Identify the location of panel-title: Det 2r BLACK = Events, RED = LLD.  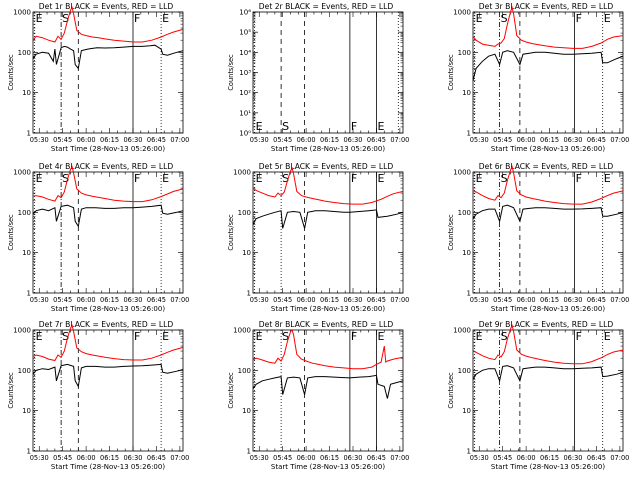
(326, 6).